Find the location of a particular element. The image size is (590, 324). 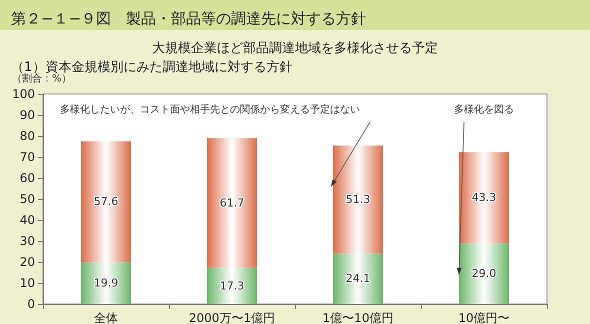

y-tick-label: 40 is located at coordinates (27, 220).